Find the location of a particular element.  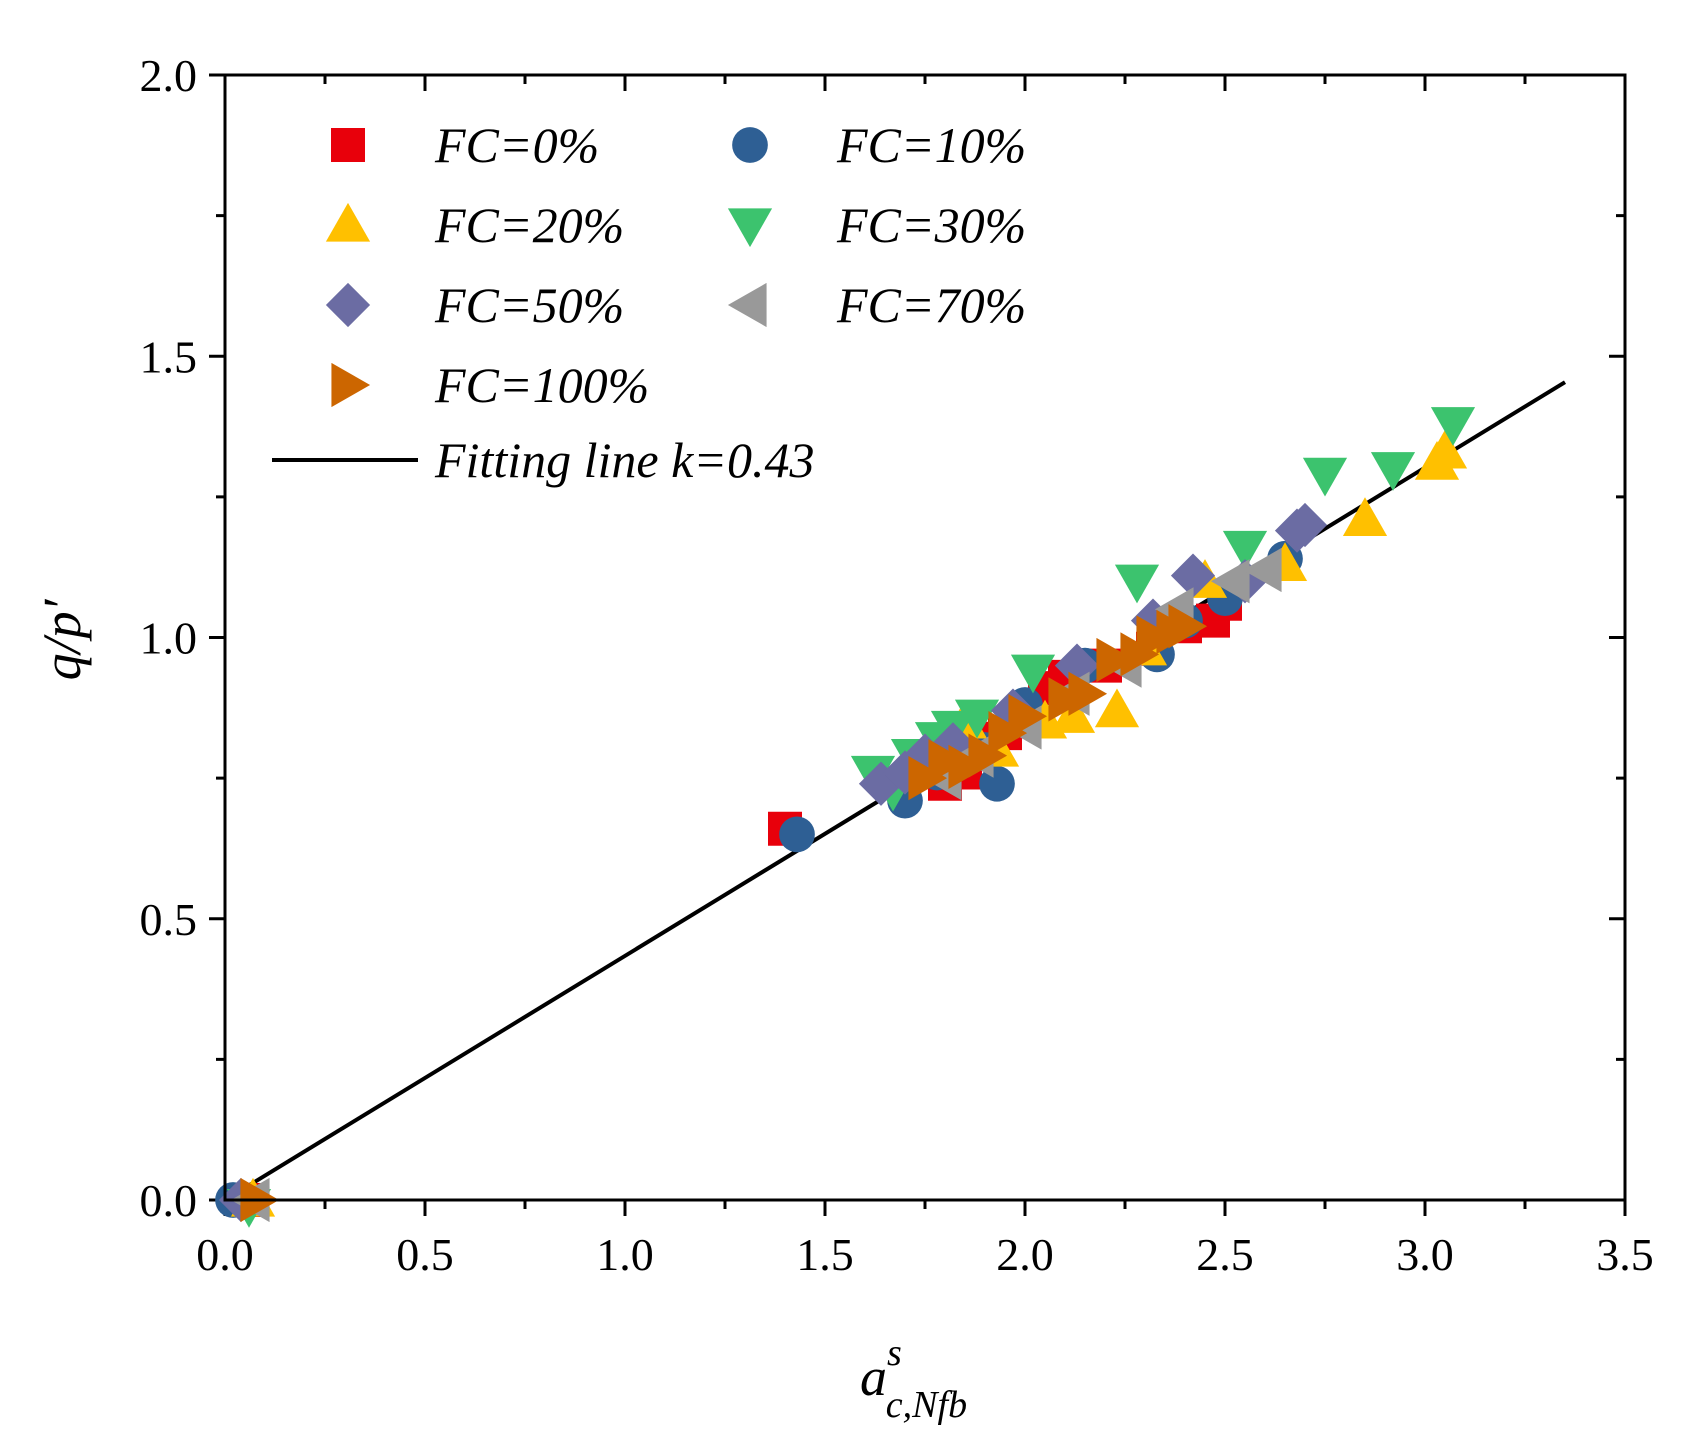

y-axis-title: q/p′ is located at coordinates (62, 639).